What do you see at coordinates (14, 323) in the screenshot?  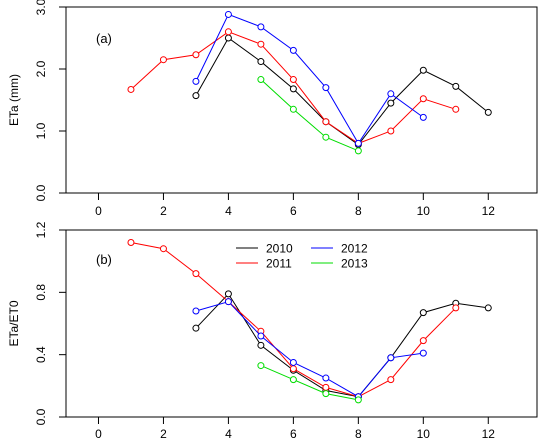 I see `y-axis-label: ETa/ET0` at bounding box center [14, 323].